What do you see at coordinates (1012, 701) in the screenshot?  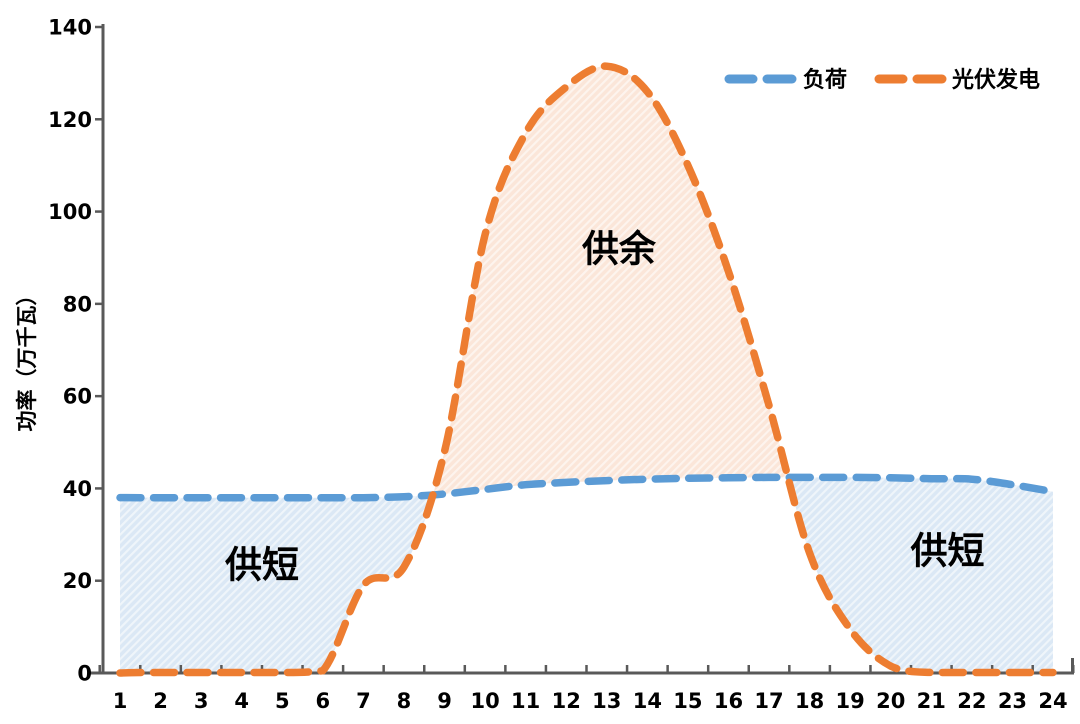 I see `x-tick-label: 23` at bounding box center [1012, 701].